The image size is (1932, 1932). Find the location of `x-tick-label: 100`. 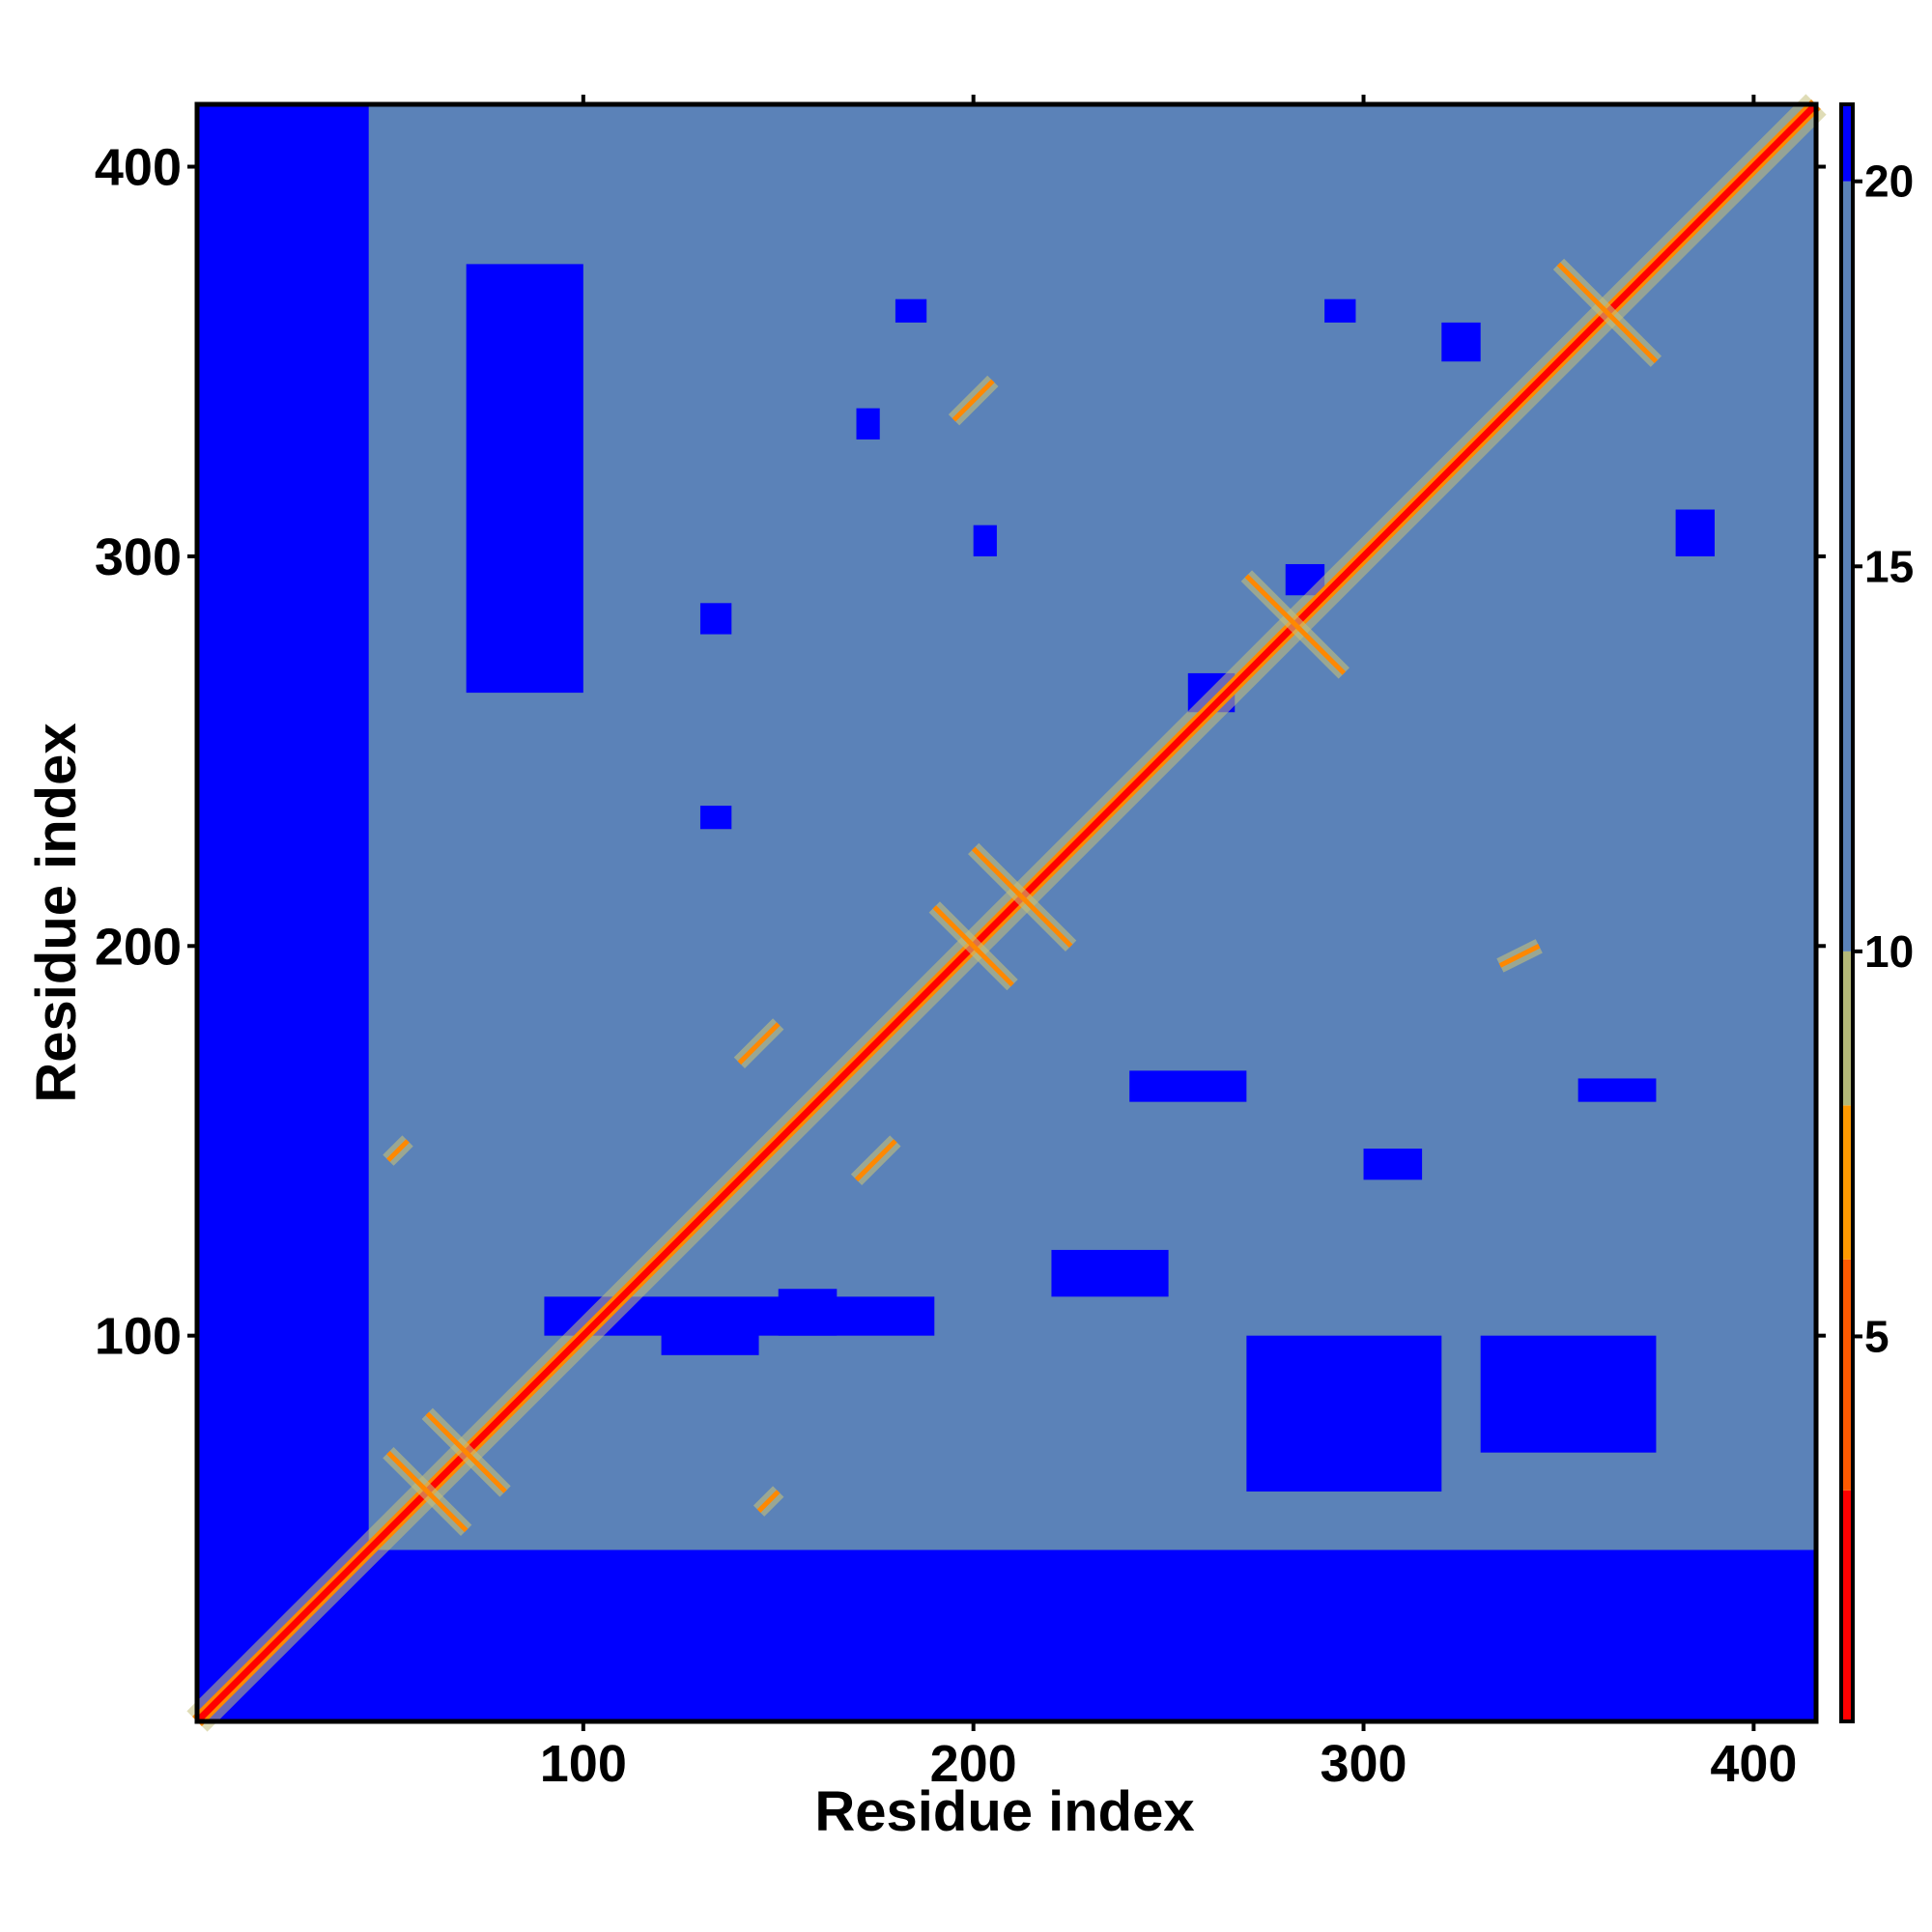

x-tick-label: 100 is located at coordinates (583, 1764).